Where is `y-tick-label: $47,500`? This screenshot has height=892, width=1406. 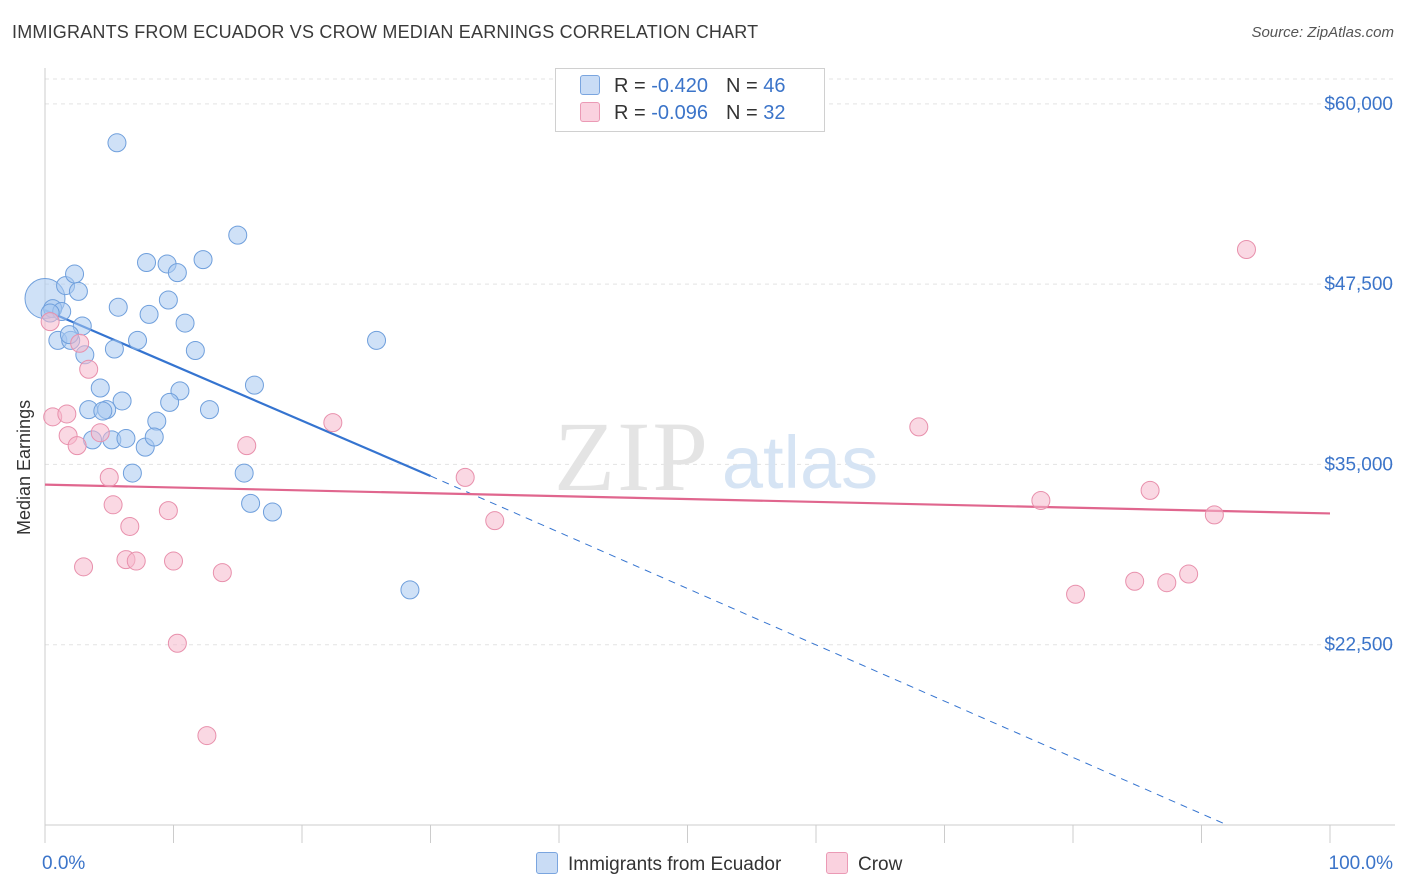 y-tick-label: $47,500 is located at coordinates (1358, 284).